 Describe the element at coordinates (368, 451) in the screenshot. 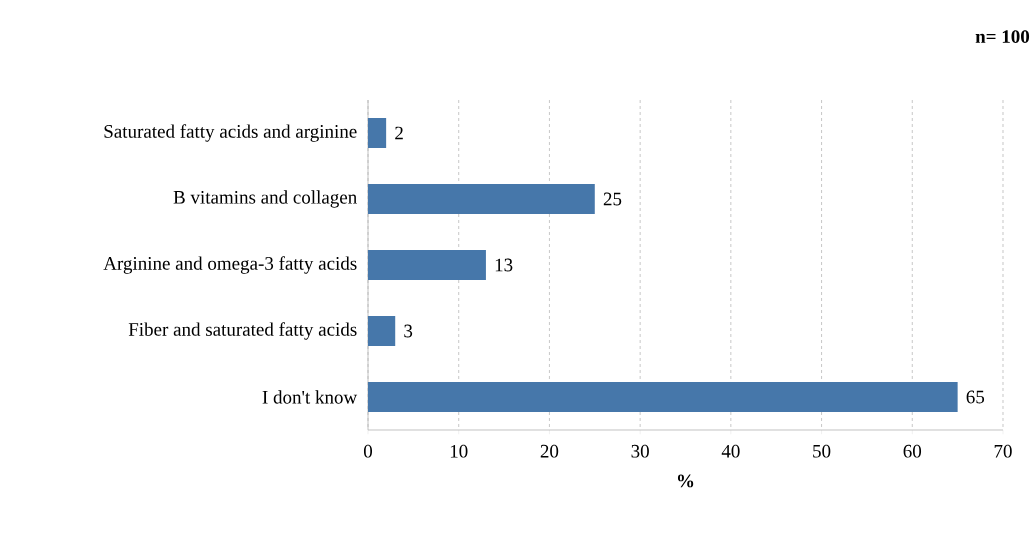

I see `x-tick-label: 0` at that location.